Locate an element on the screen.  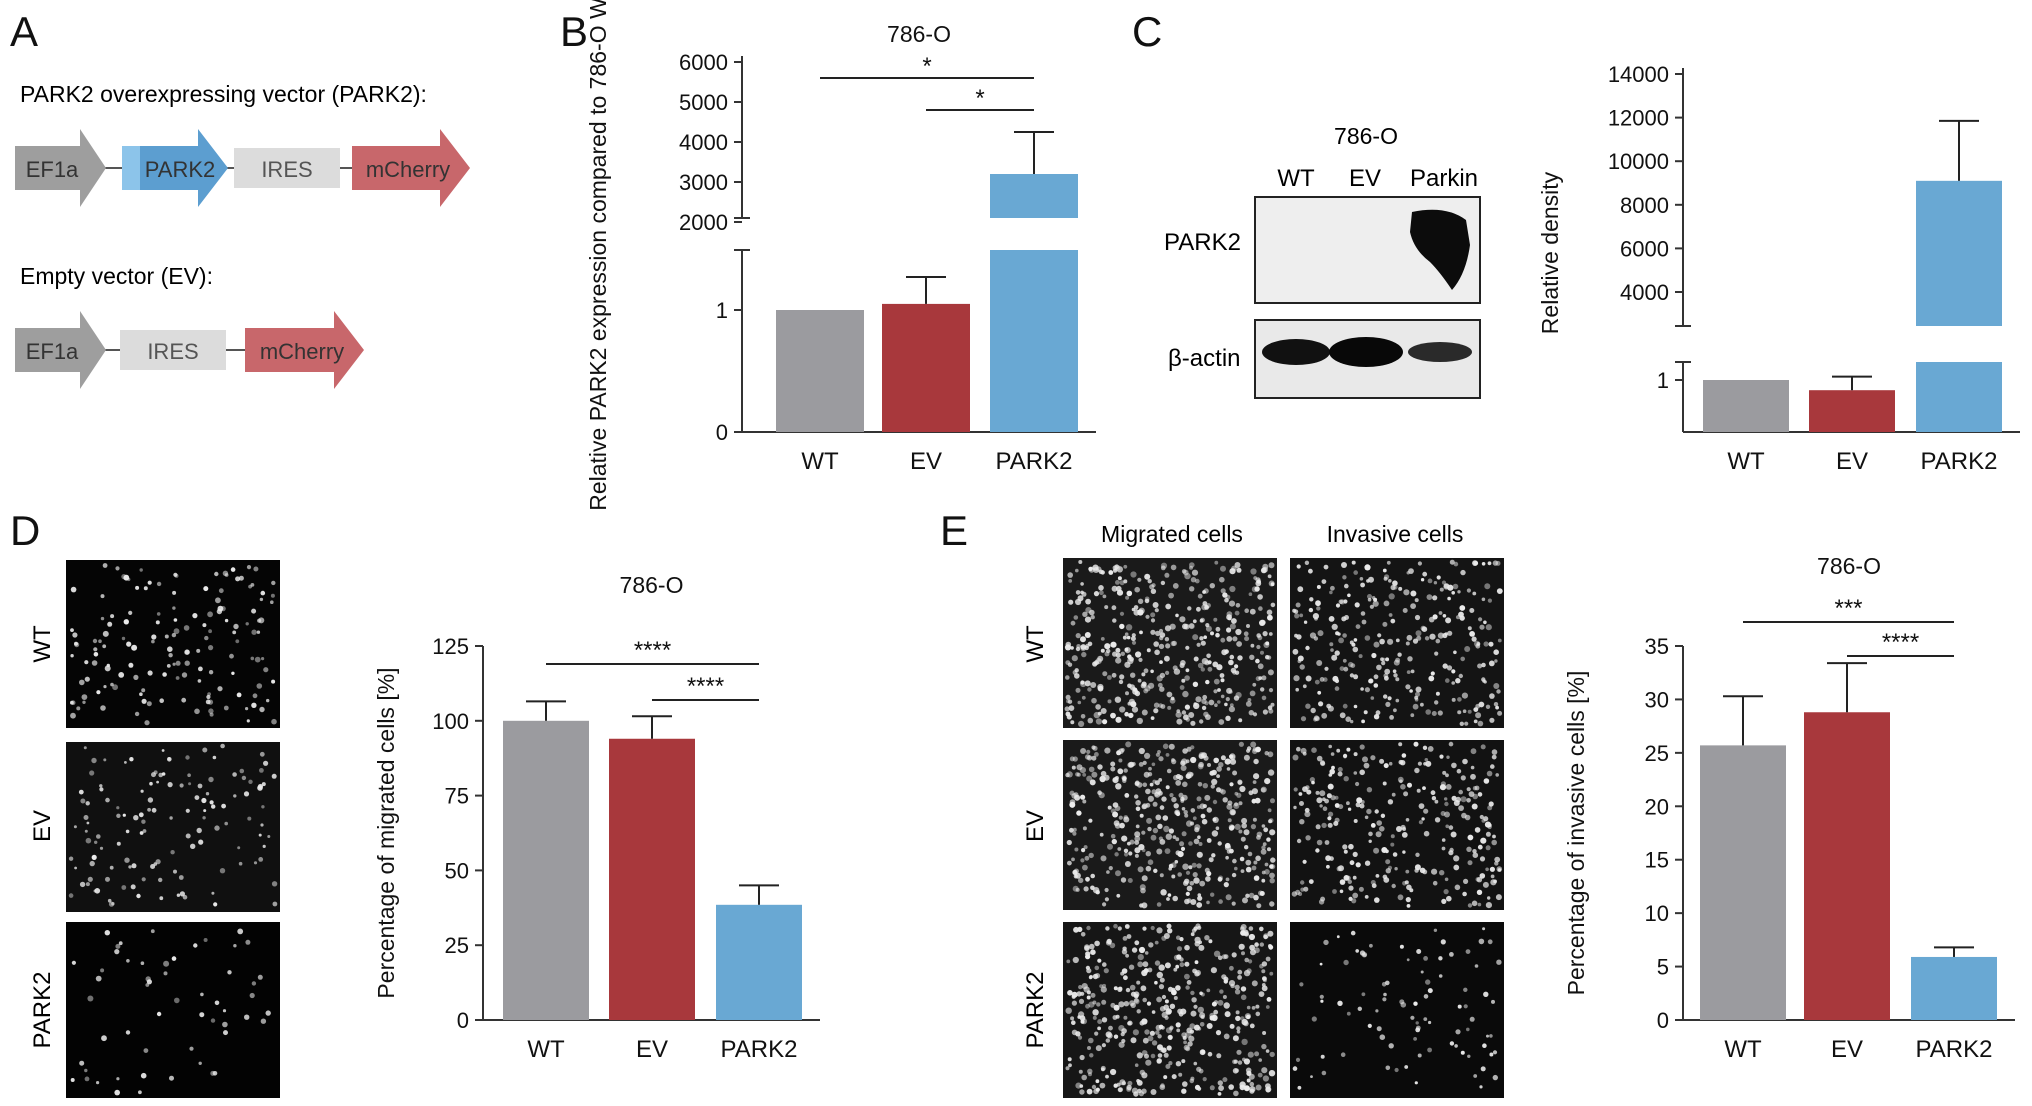
chart-title: 786-O is located at coordinates (919, 34).